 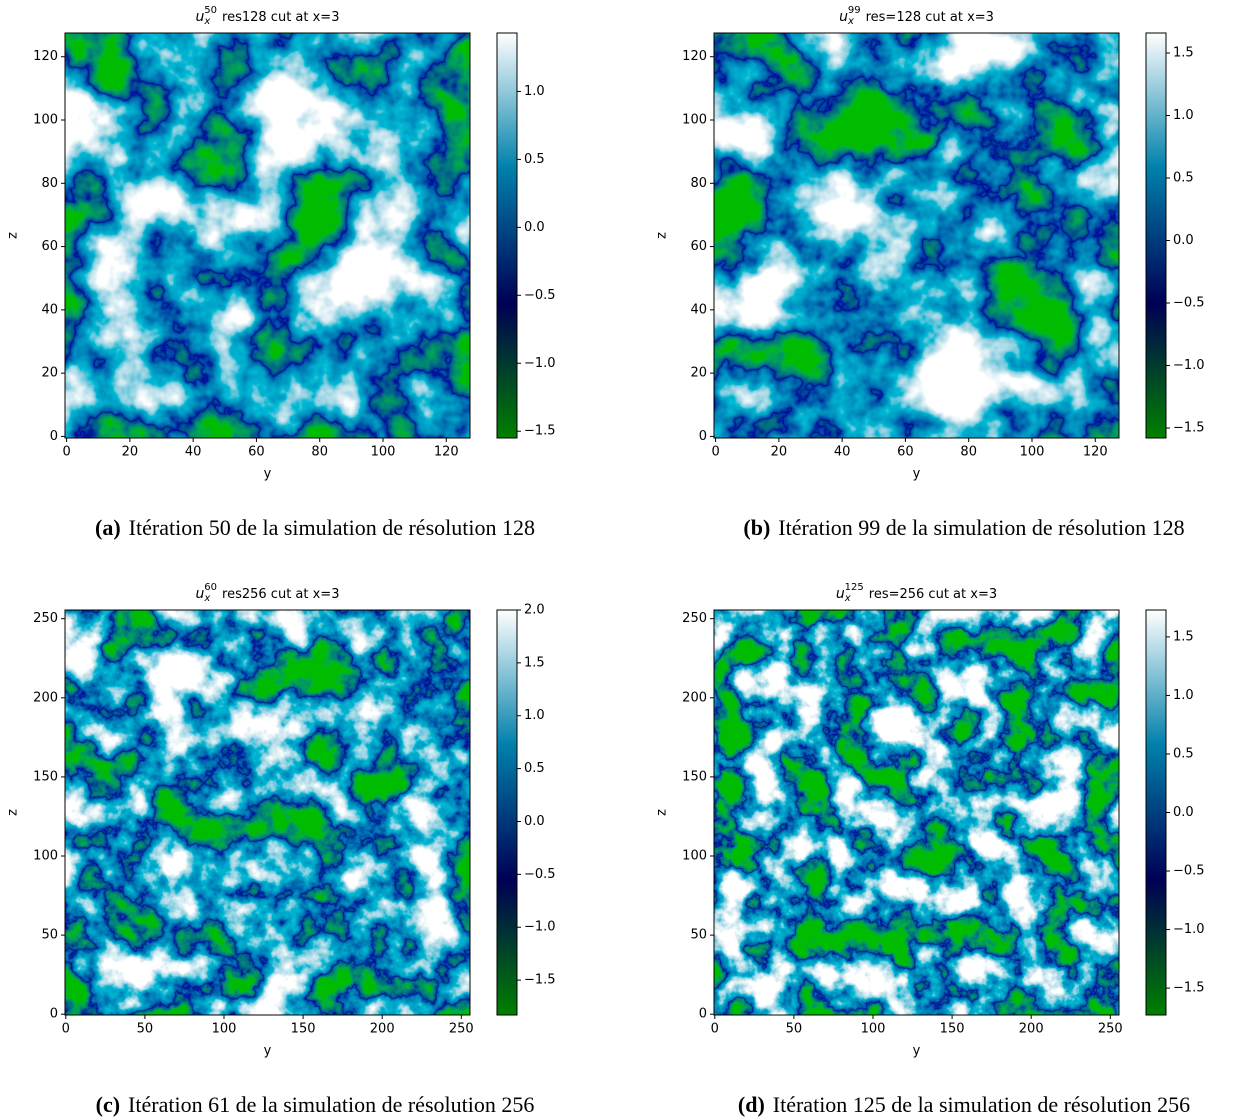 I want to click on chart-title: ux50 res128 cut at x=3, so click(x=268, y=16).